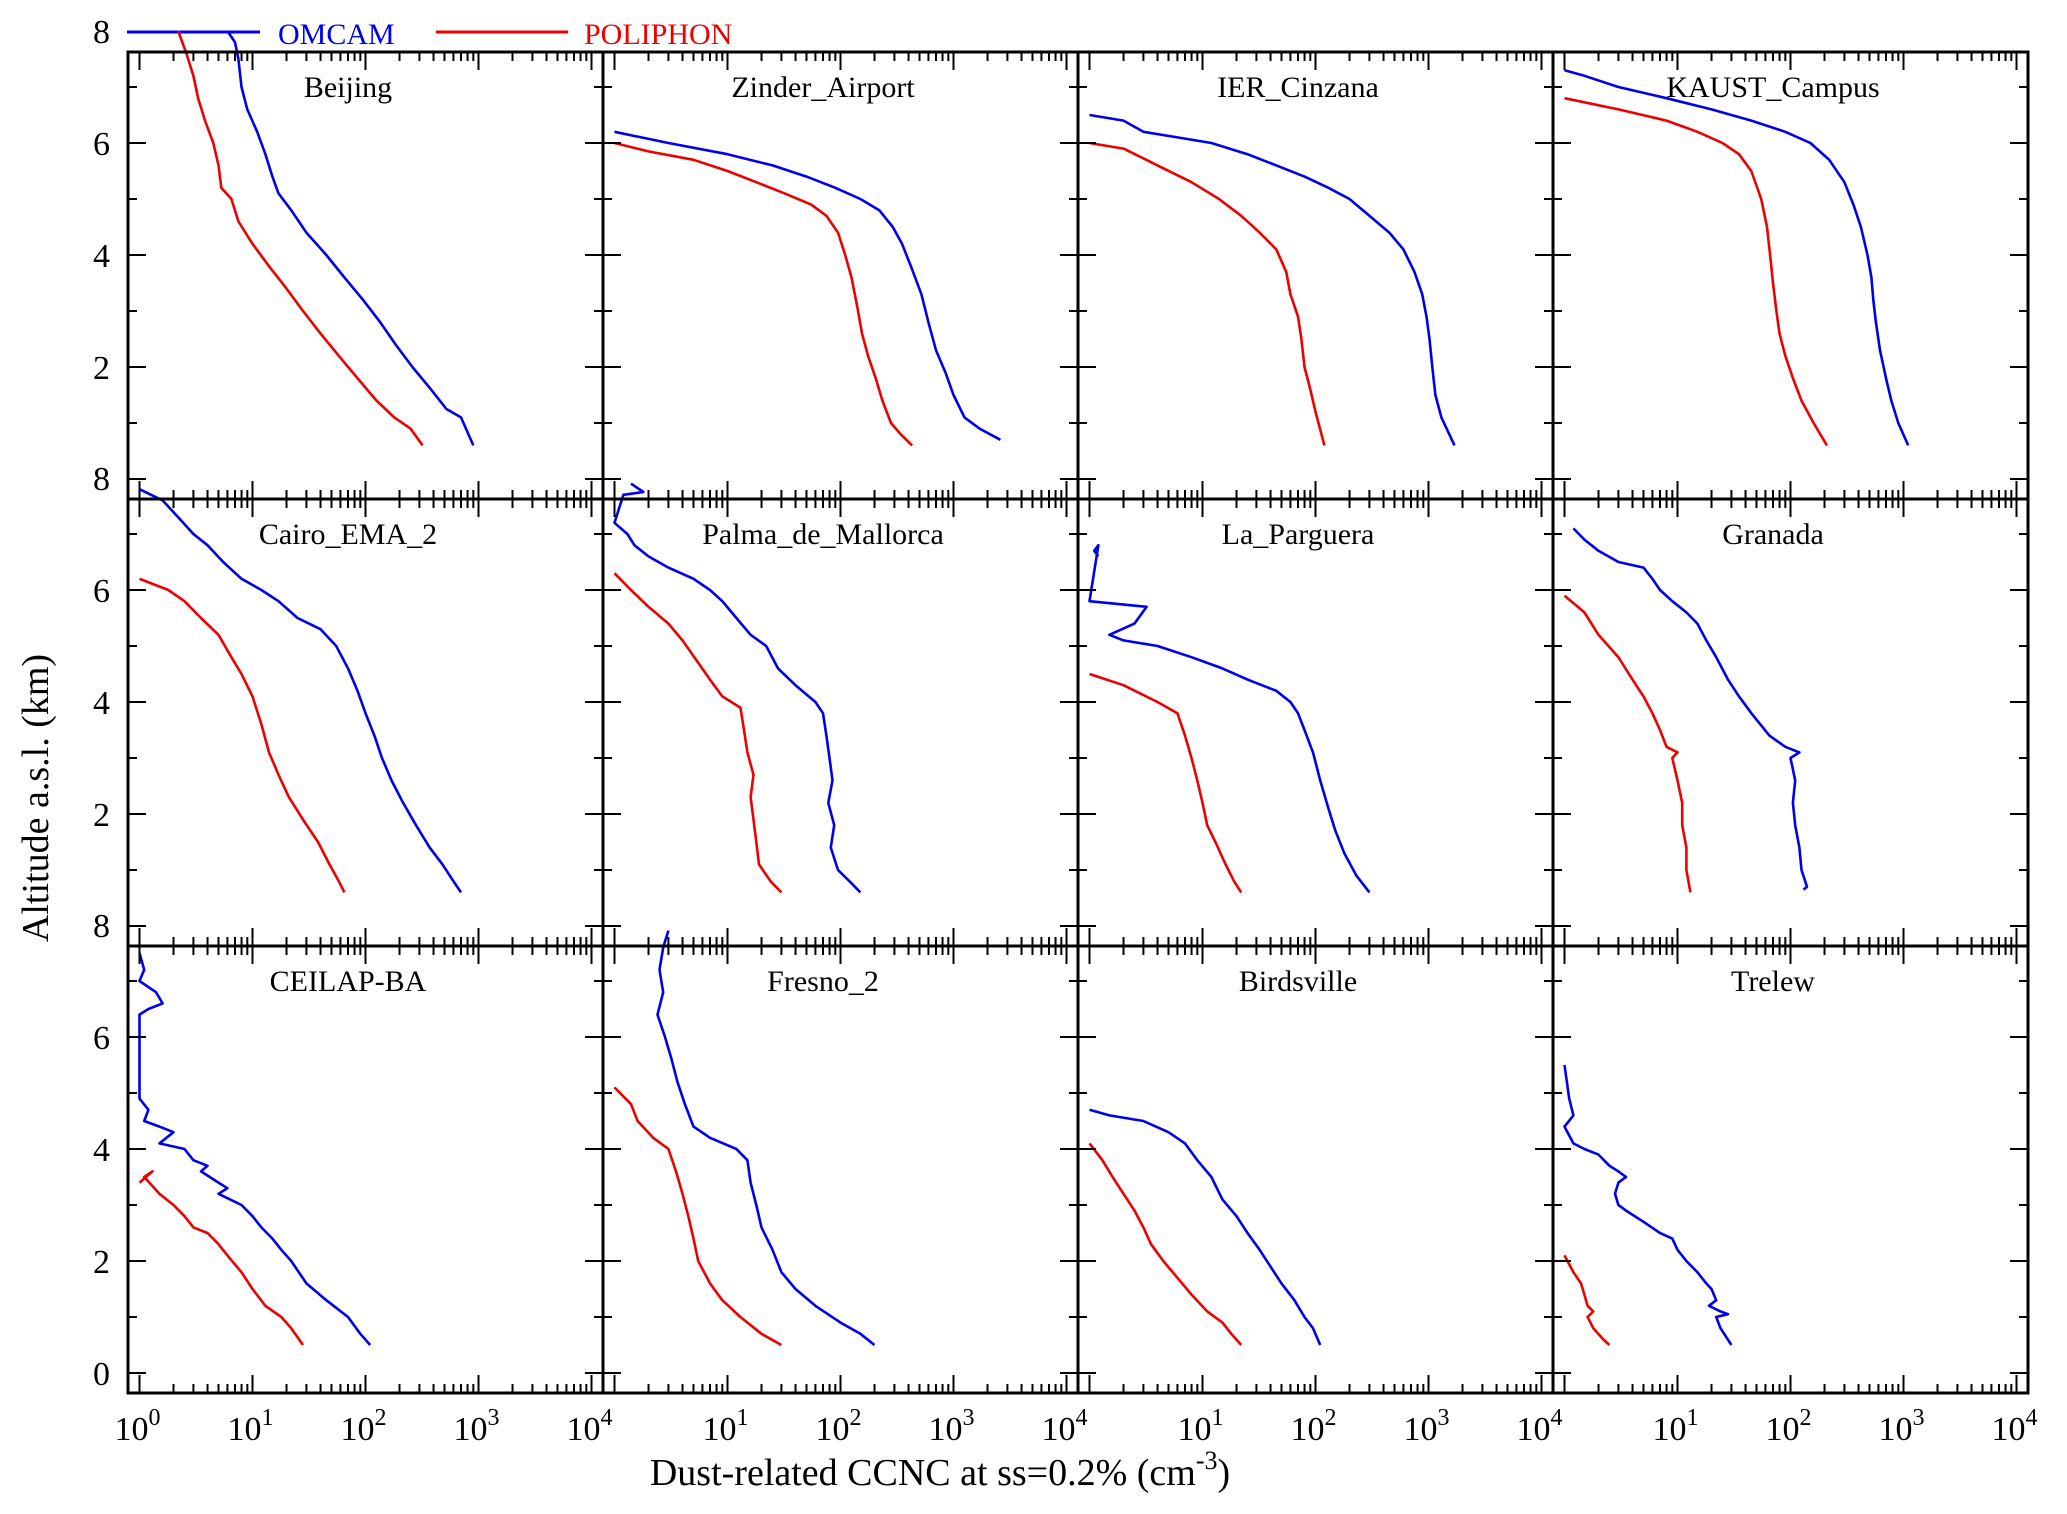 The width and height of the screenshot is (2067, 1514). What do you see at coordinates (155, 1418) in the screenshot?
I see `x-tick-exp: 0` at bounding box center [155, 1418].